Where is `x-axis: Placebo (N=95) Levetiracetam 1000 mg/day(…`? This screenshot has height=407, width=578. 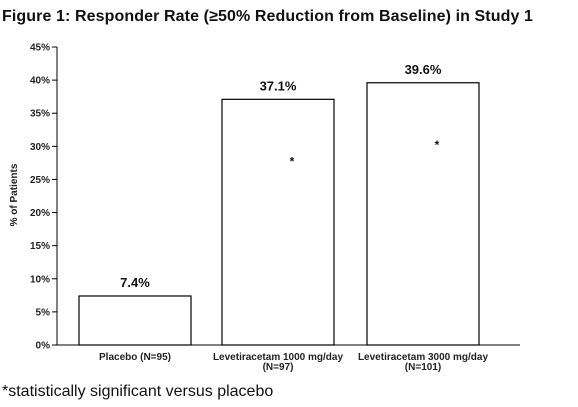 x-axis: Placebo (N=95) Levetiracetam 1000 mg/day(… is located at coordinates (288, 358).